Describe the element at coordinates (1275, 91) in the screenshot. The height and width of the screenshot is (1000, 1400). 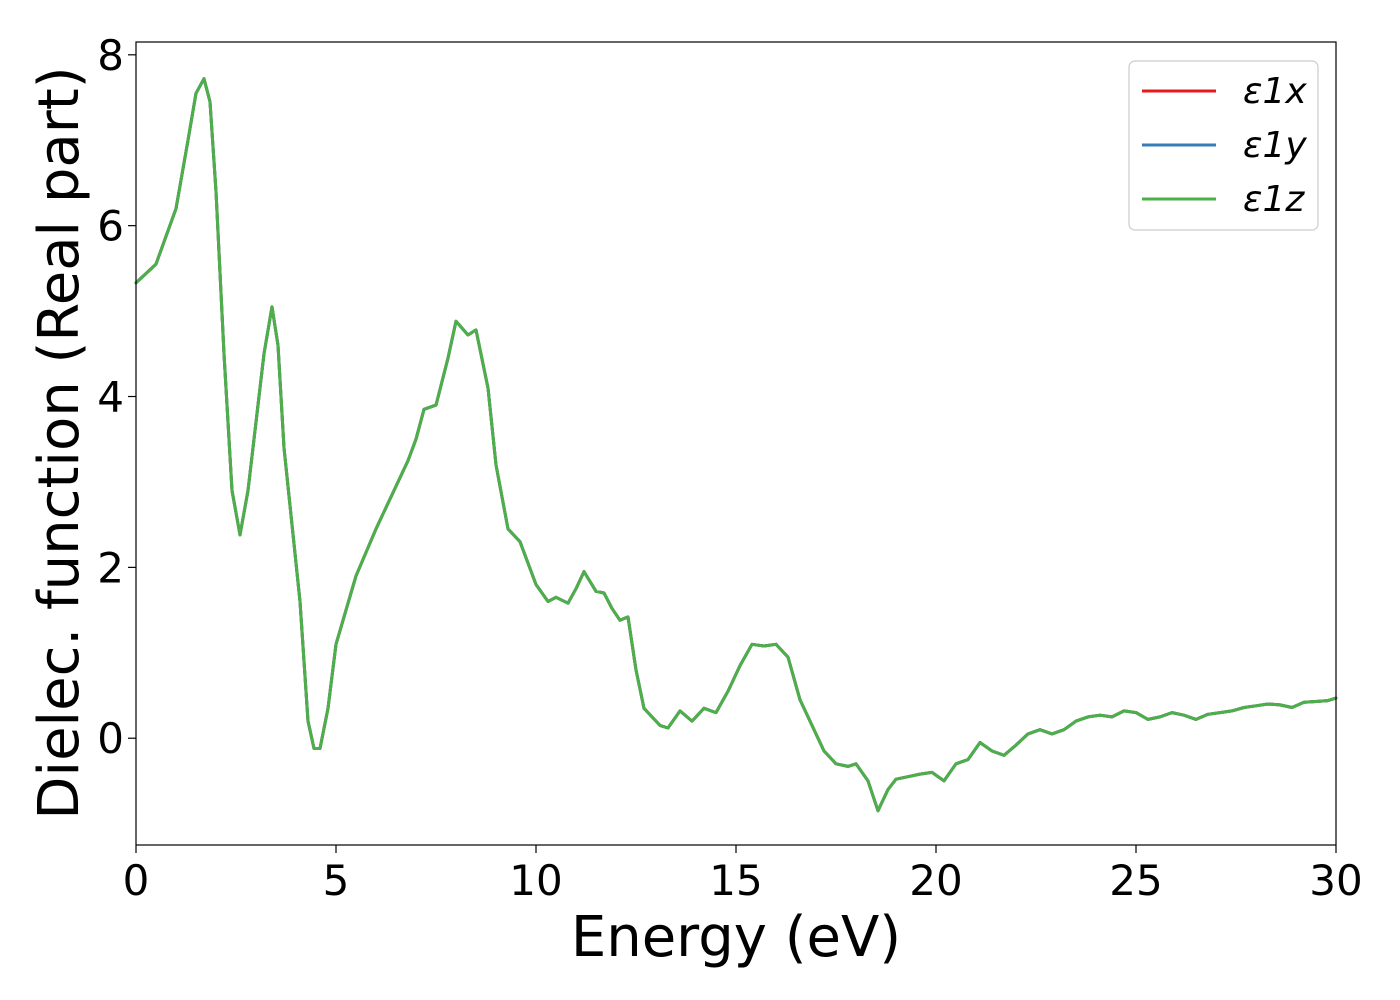
I see `legend-label: ε1x` at that location.